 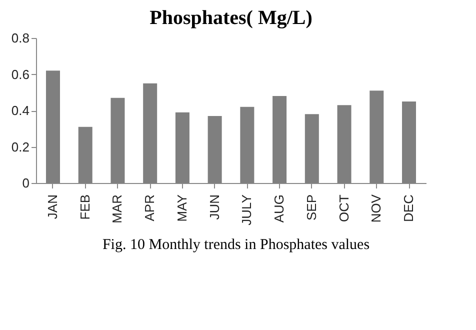 What do you see at coordinates (246, 210) in the screenshot?
I see `x-tick-label: JULY` at bounding box center [246, 210].